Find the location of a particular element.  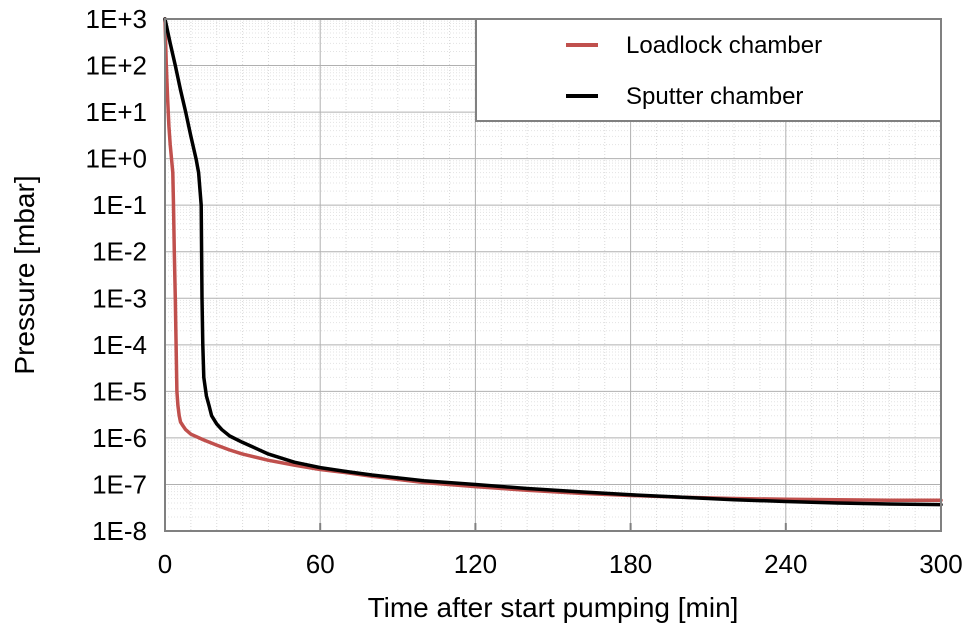

x-tick-label: 300 is located at coordinates (940, 564).